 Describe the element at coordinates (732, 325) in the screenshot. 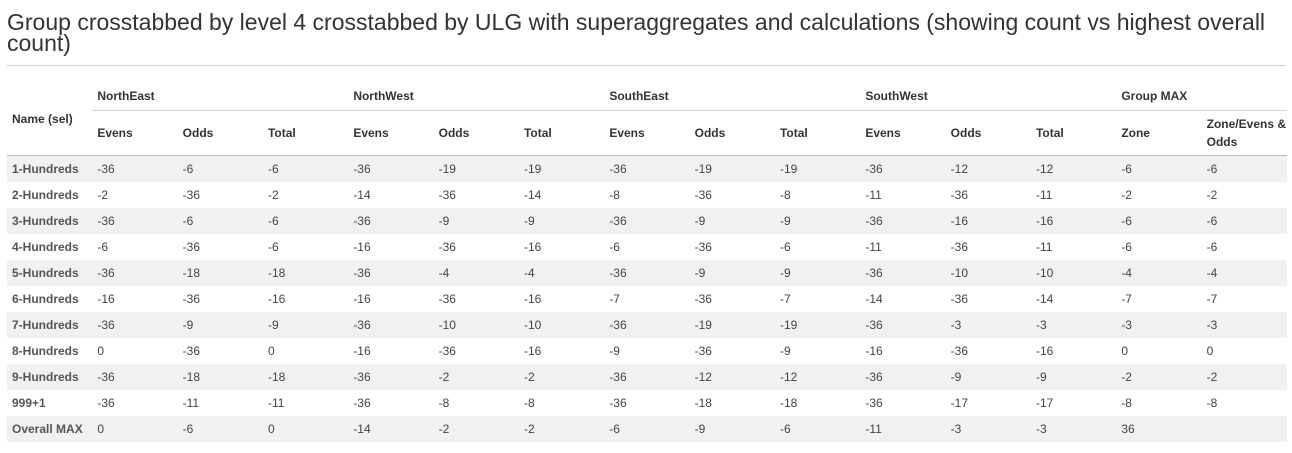

I see `table-cell: -19` at that location.